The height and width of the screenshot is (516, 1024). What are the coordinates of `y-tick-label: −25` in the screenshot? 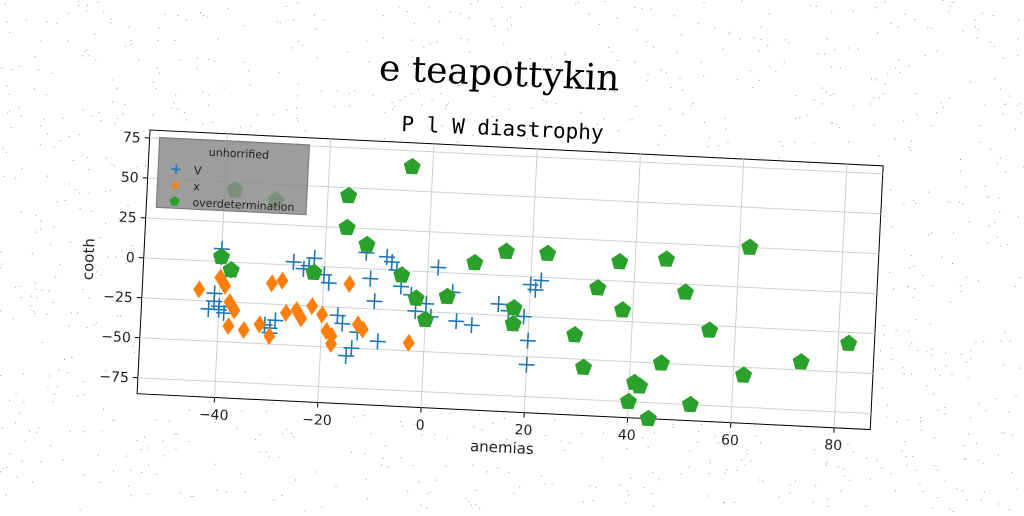 It's located at (118, 297).